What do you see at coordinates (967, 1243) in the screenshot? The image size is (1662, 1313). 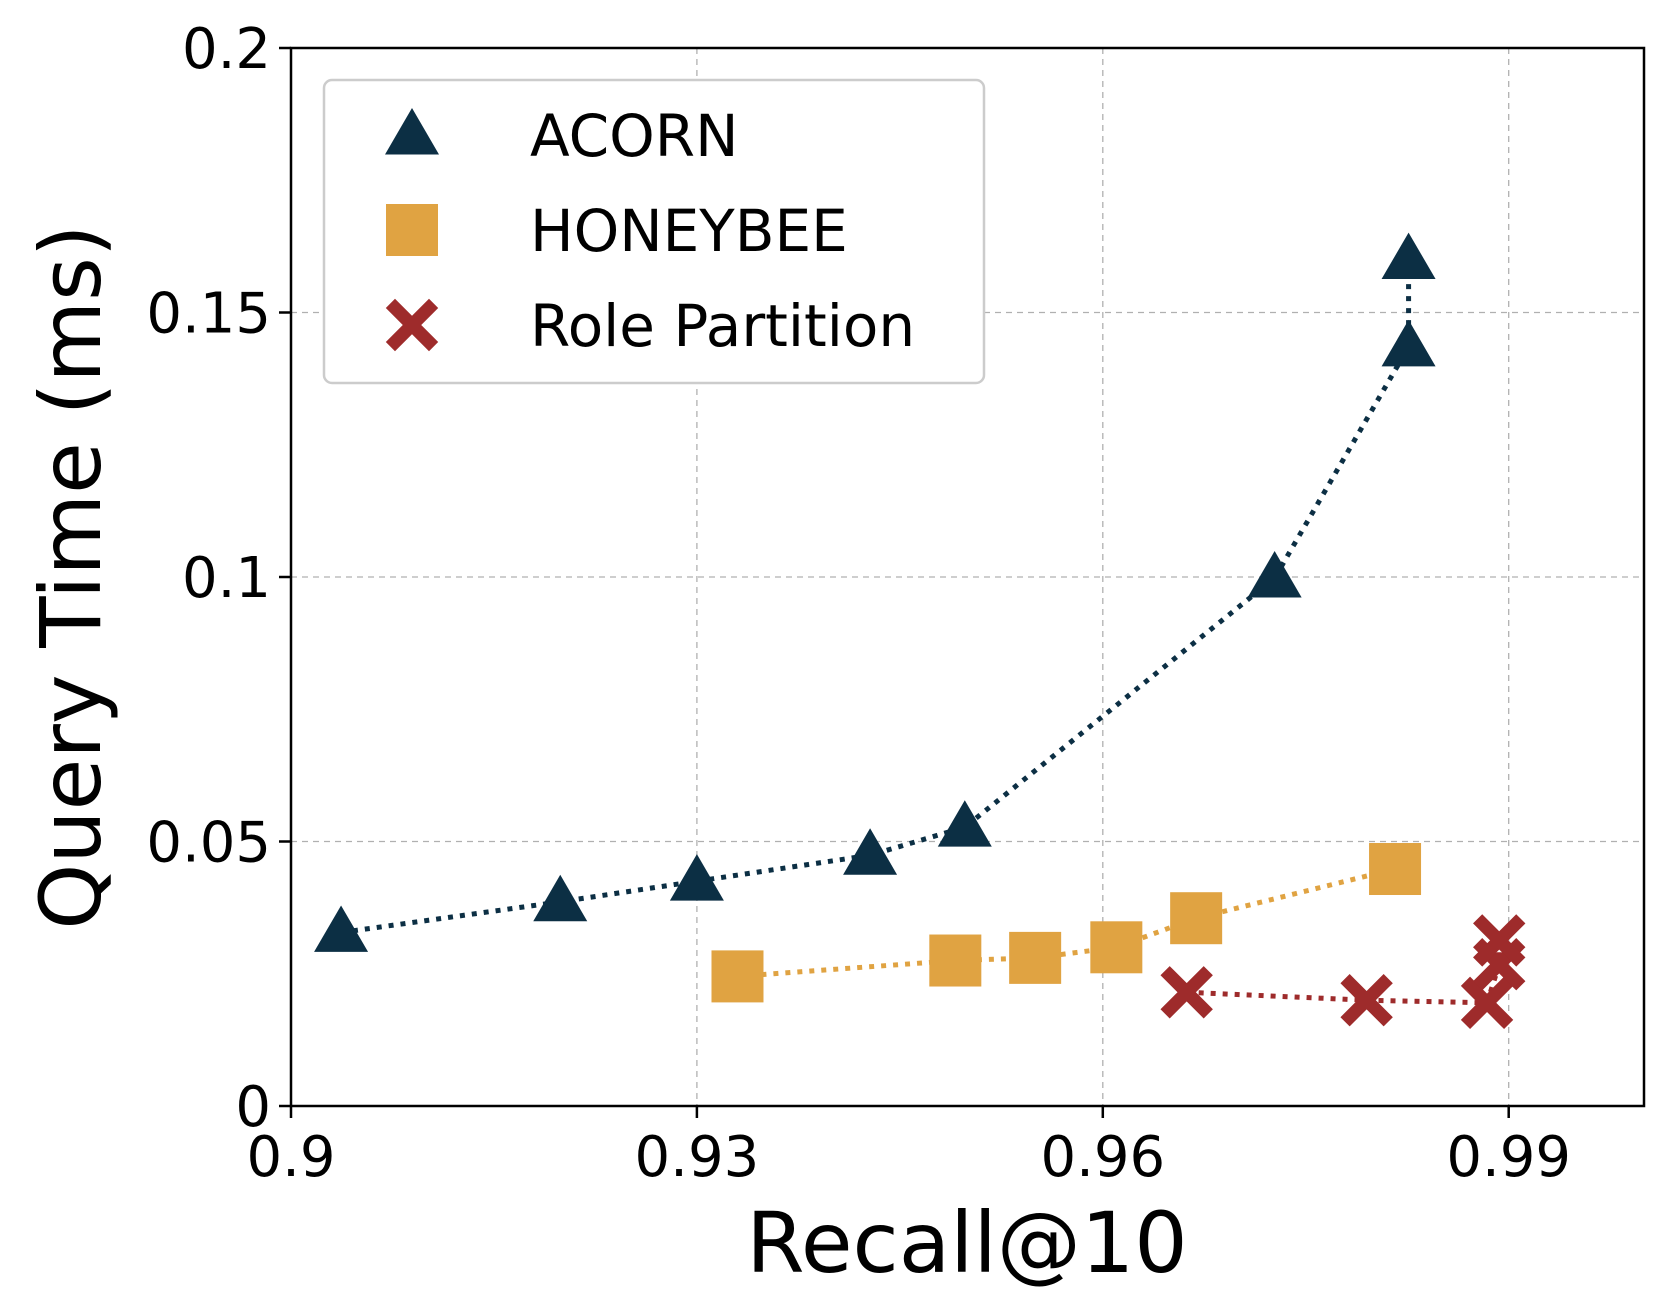 I see `x-axis-title: Recall@10` at bounding box center [967, 1243].